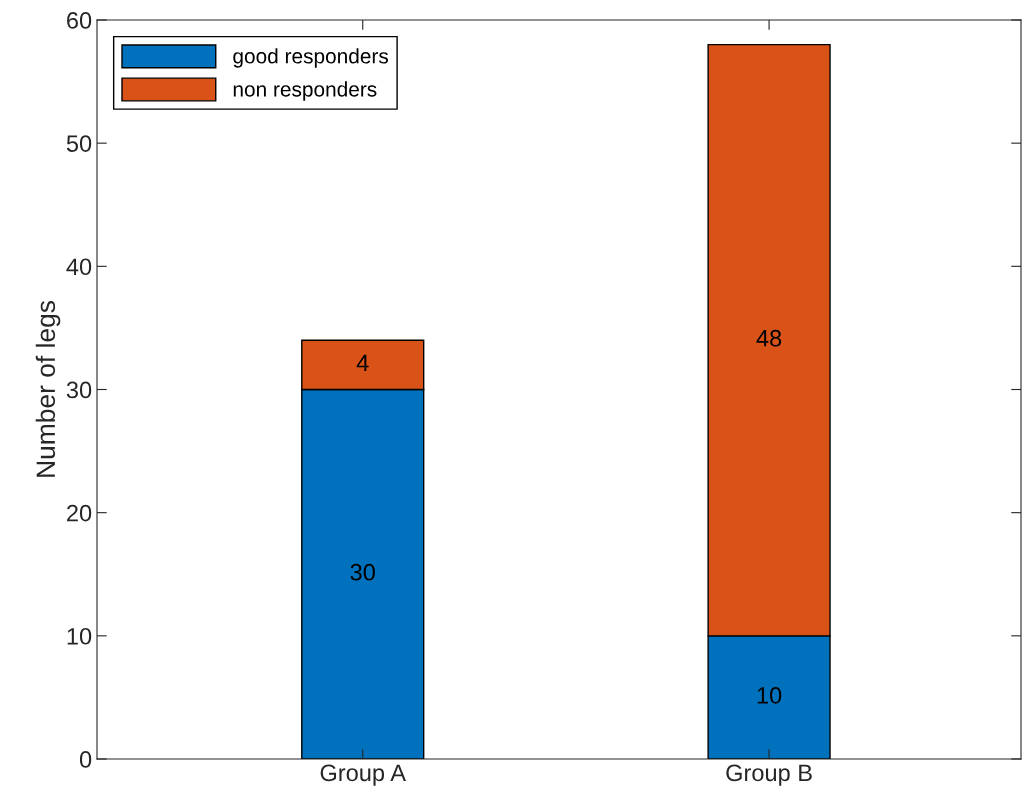 This screenshot has width=1024, height=804. Describe the element at coordinates (79, 390) in the screenshot. I see `y-tick-label: 30` at that location.